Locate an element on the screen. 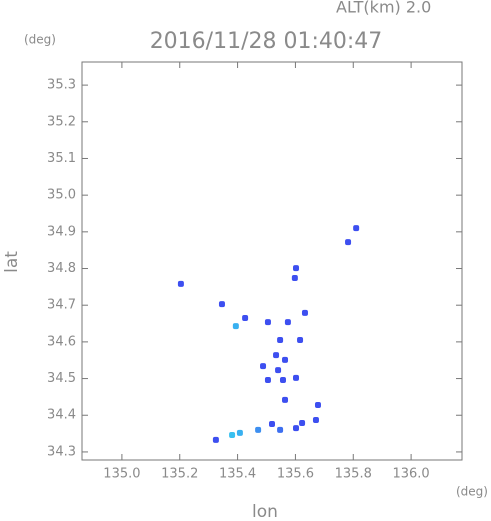  x-tick-label: 135.8 is located at coordinates (353, 474).